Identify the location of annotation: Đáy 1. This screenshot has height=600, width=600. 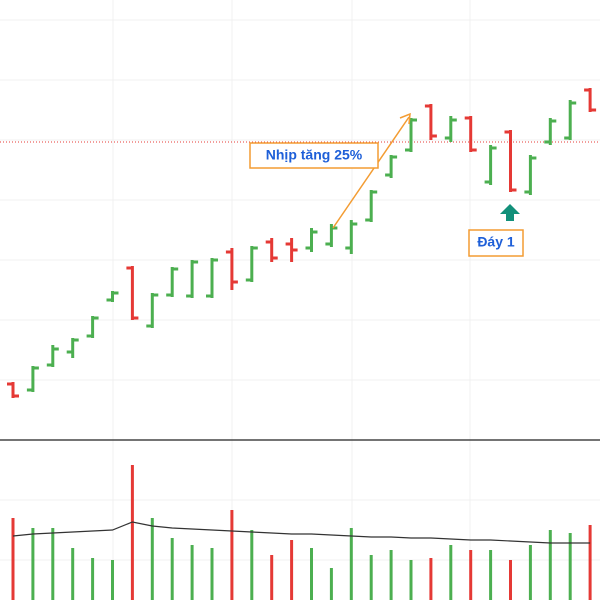
(496, 242).